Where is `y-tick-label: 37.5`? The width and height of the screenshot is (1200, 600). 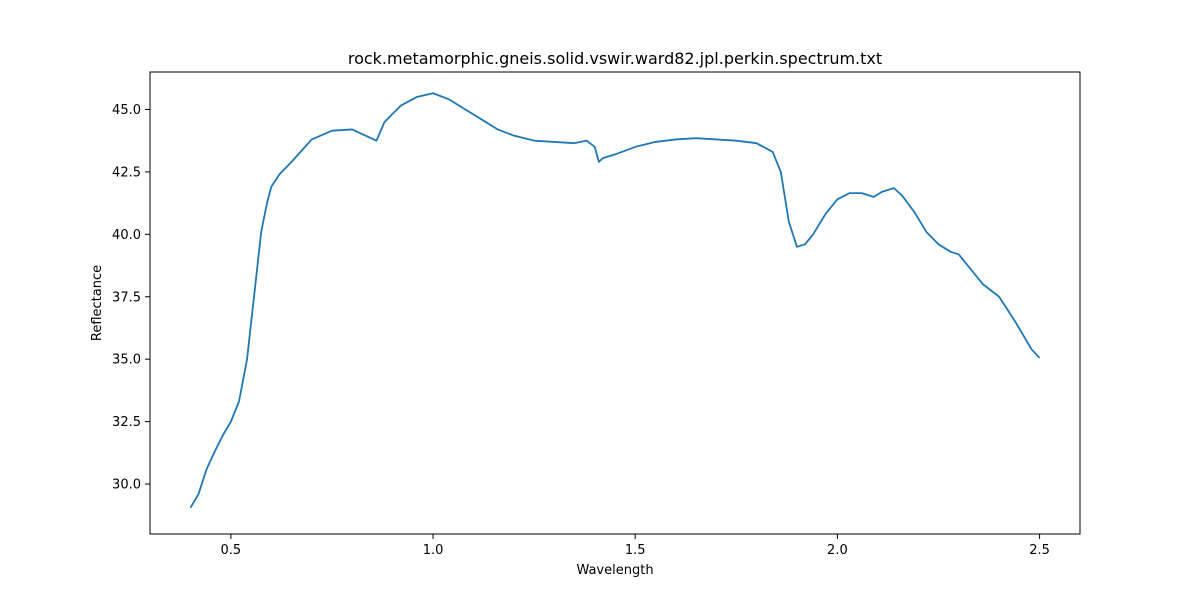
y-tick-label: 37.5 is located at coordinates (126, 297).